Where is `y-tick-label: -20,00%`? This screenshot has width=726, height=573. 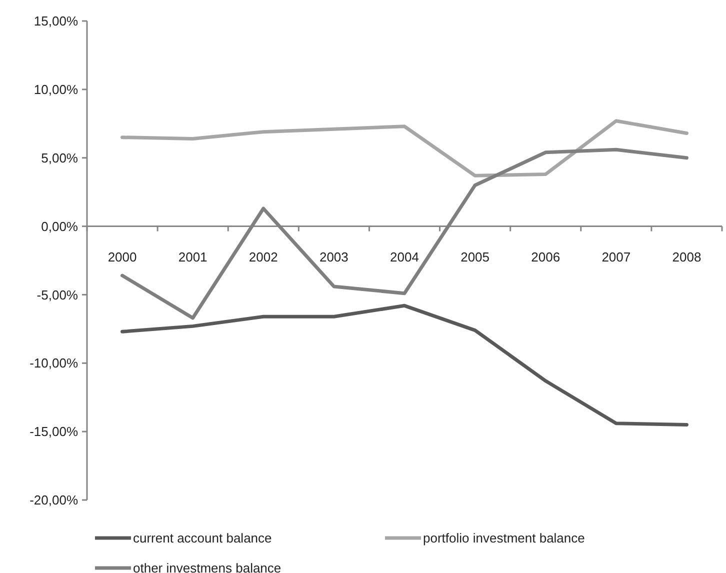
y-tick-label: -20,00% is located at coordinates (54, 500).